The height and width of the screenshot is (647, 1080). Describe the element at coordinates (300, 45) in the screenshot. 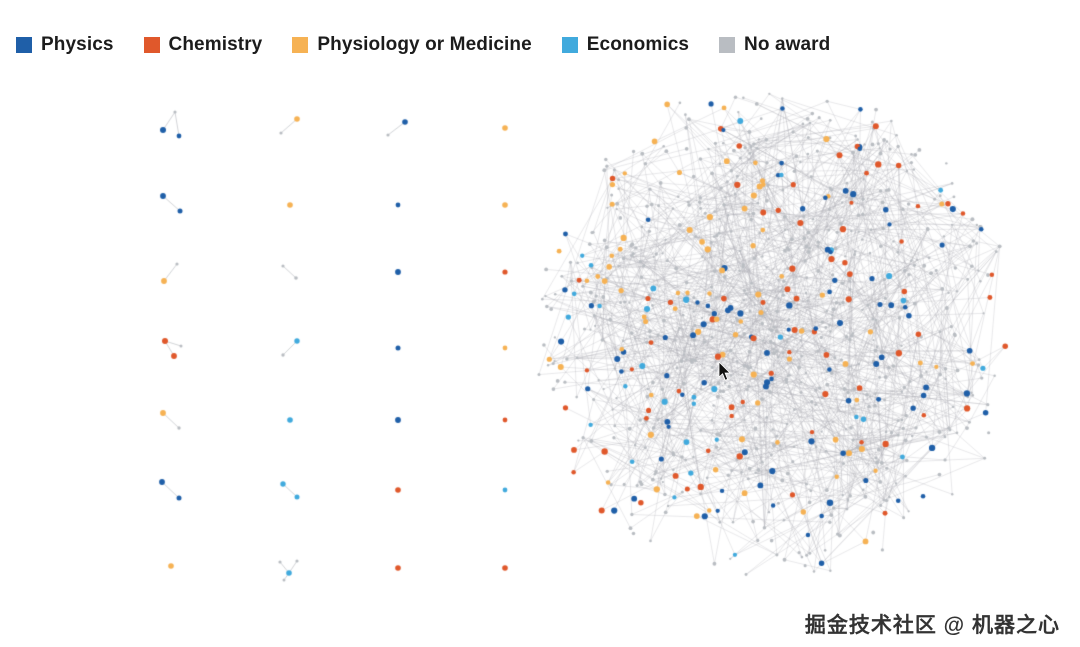

I see `physiology-swatch-icon` at that location.